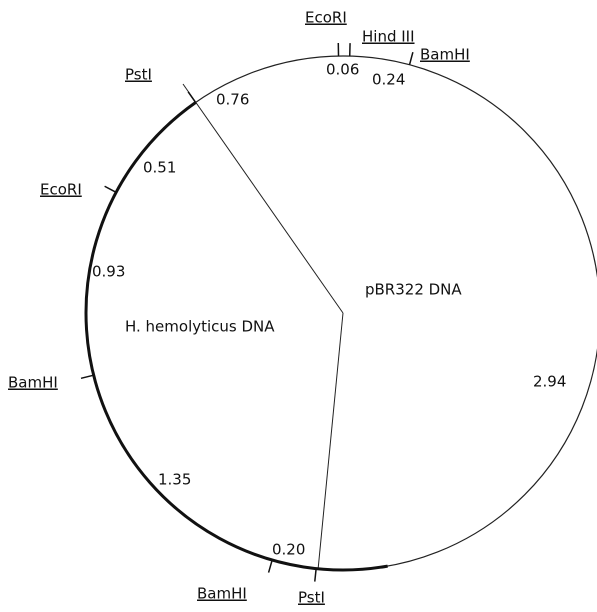 This screenshot has width=597, height=612. What do you see at coordinates (549, 382) in the screenshot?
I see `fragment-size: 2.94` at bounding box center [549, 382].